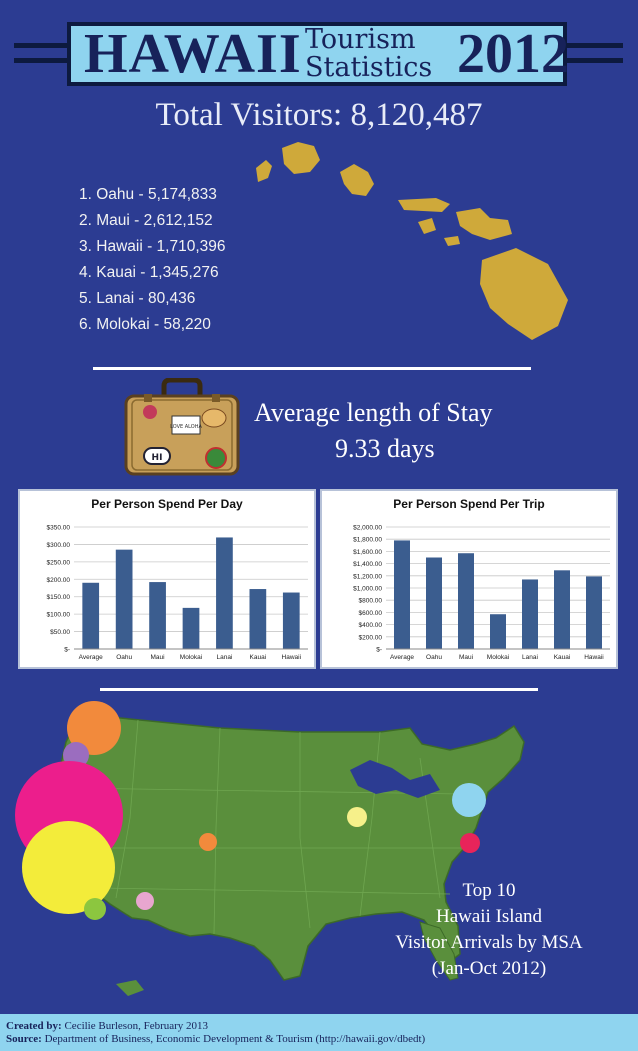 This screenshot has width=638, height=1051. Describe the element at coordinates (367, 564) in the screenshot. I see `y-tick-label: $1,400.00` at that location.